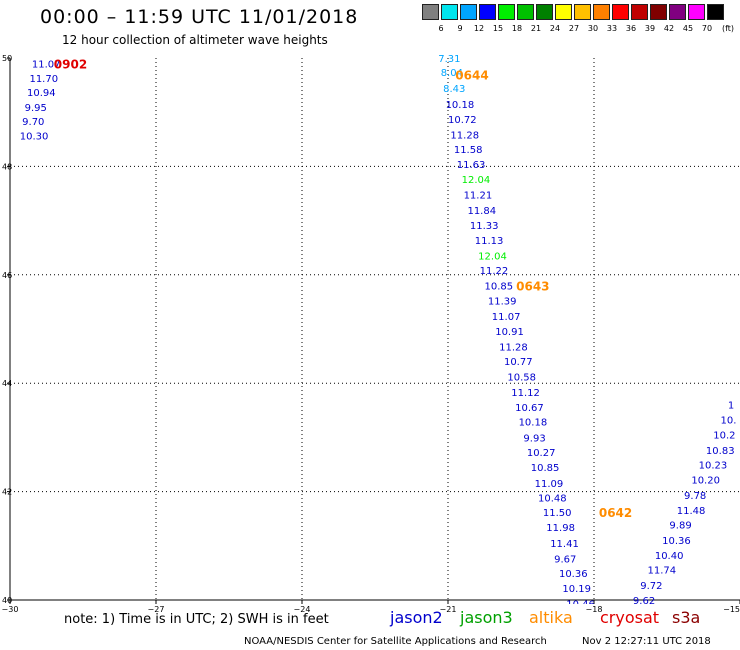  Describe the element at coordinates (302, 609) in the screenshot. I see `x-tick-label: −24` at that location.